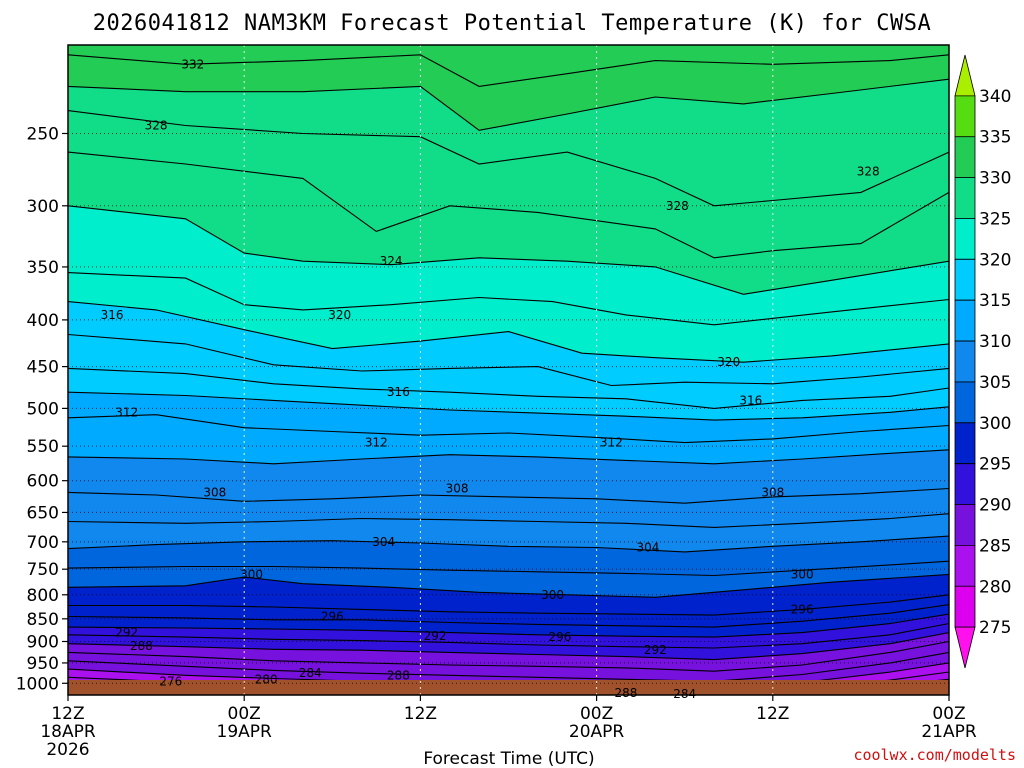 Image resolution: width=1024 pixels, height=768 pixels. What do you see at coordinates (376, 443) in the screenshot?
I see `contour-label-11: 312` at bounding box center [376, 443].